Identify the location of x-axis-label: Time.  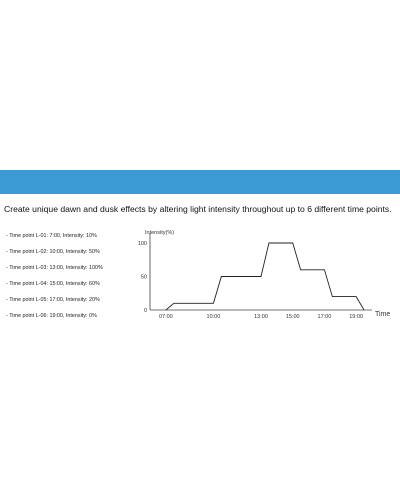
(382, 314).